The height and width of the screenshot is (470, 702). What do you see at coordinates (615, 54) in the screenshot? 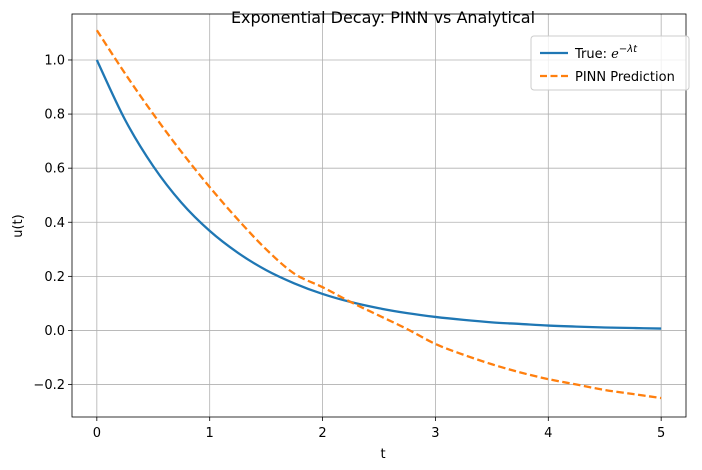
I see `legend-label-true-base: e` at bounding box center [615, 54].